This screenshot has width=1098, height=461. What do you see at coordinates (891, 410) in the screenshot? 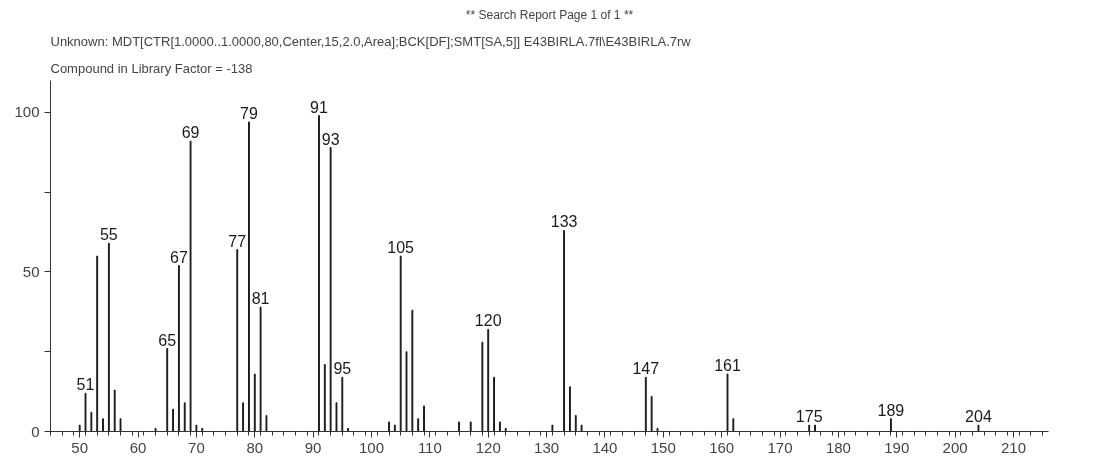
I see `annotation: 189` at bounding box center [891, 410].